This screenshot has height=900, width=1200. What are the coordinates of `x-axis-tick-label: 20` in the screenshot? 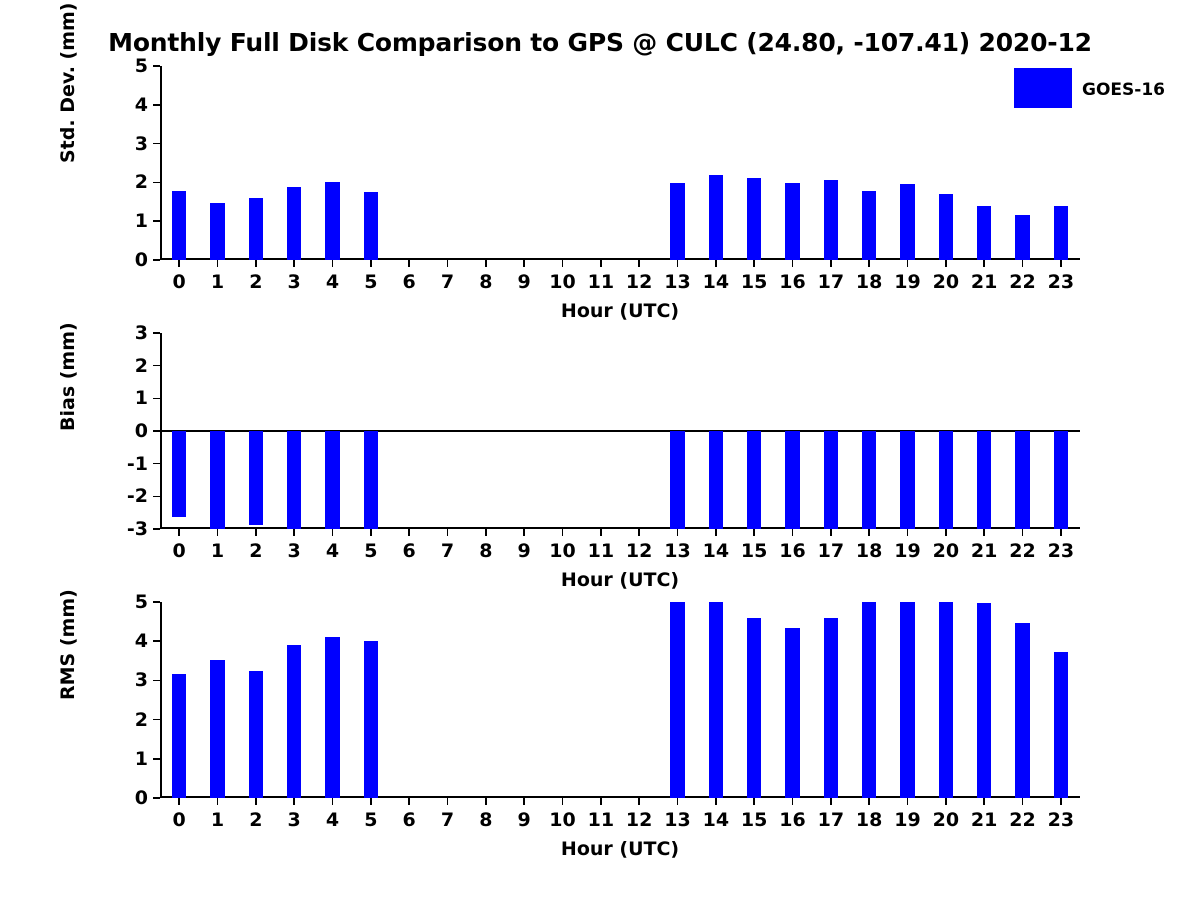 It's located at (946, 820).